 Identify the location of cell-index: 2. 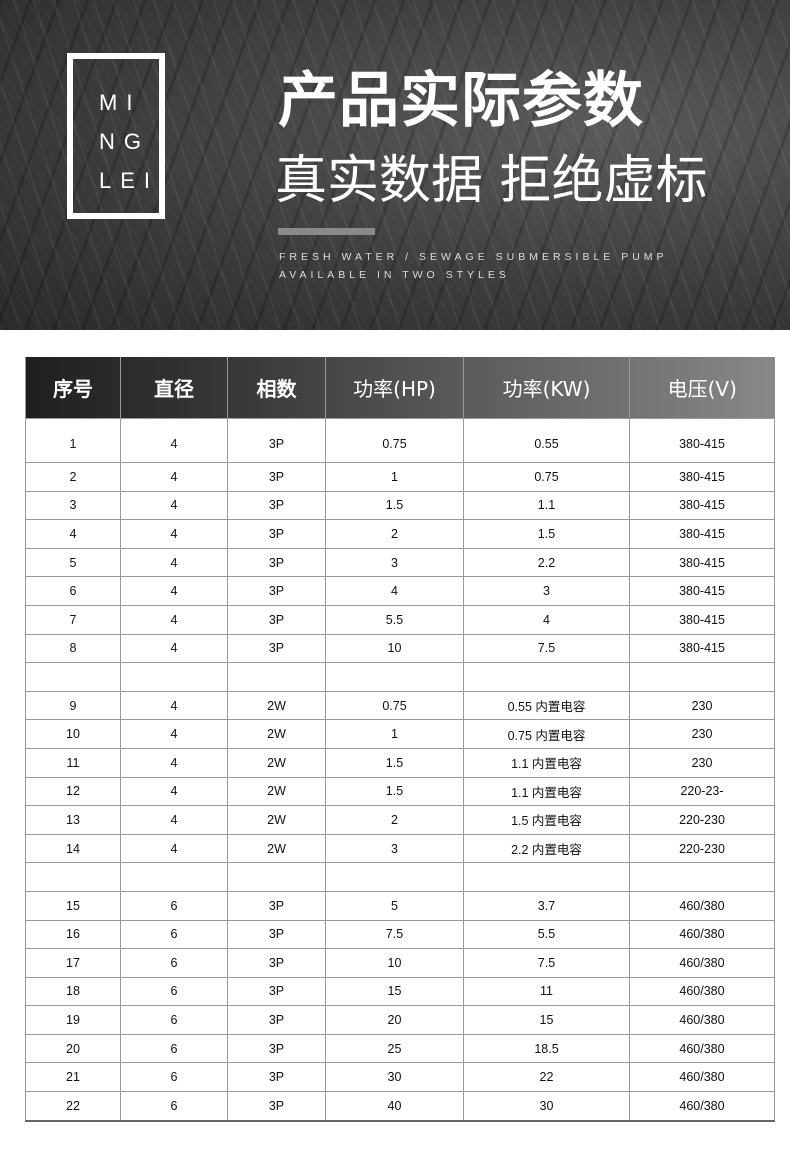
(73, 477).